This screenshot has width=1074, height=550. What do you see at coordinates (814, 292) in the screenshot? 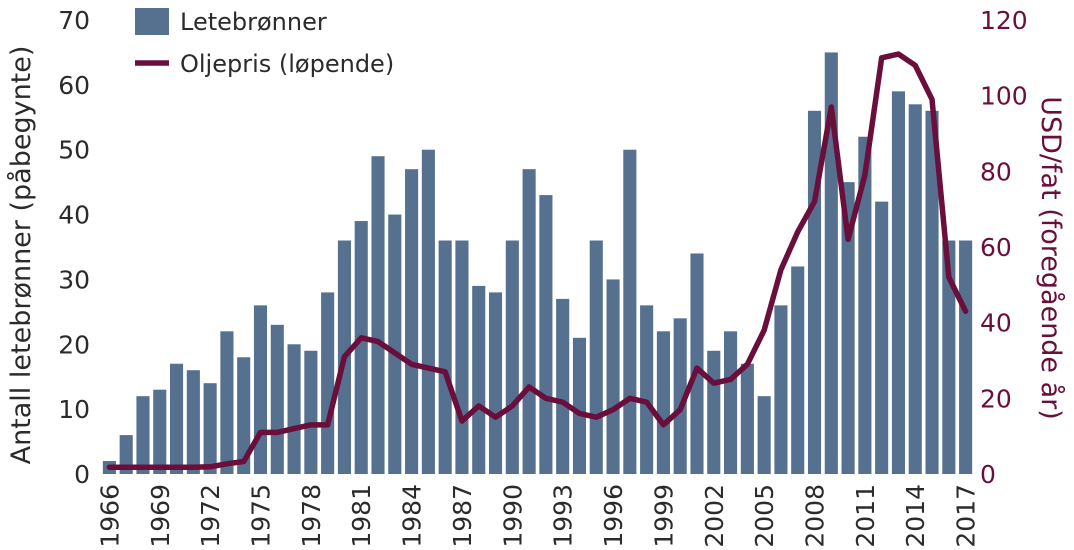
I see `bar-2008` at bounding box center [814, 292].